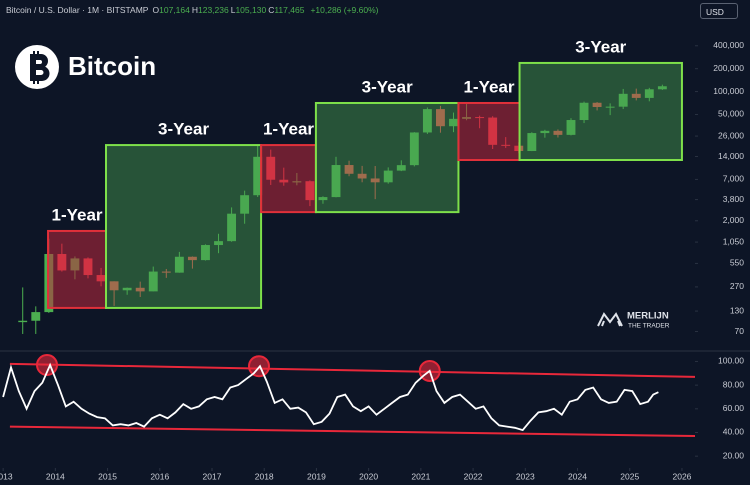  I want to click on x-tick-label: 2019, so click(316, 476).